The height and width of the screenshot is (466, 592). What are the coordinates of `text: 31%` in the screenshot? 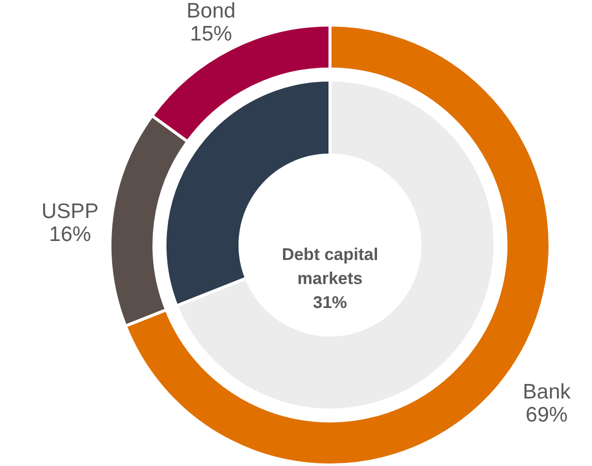 It's located at (330, 302).